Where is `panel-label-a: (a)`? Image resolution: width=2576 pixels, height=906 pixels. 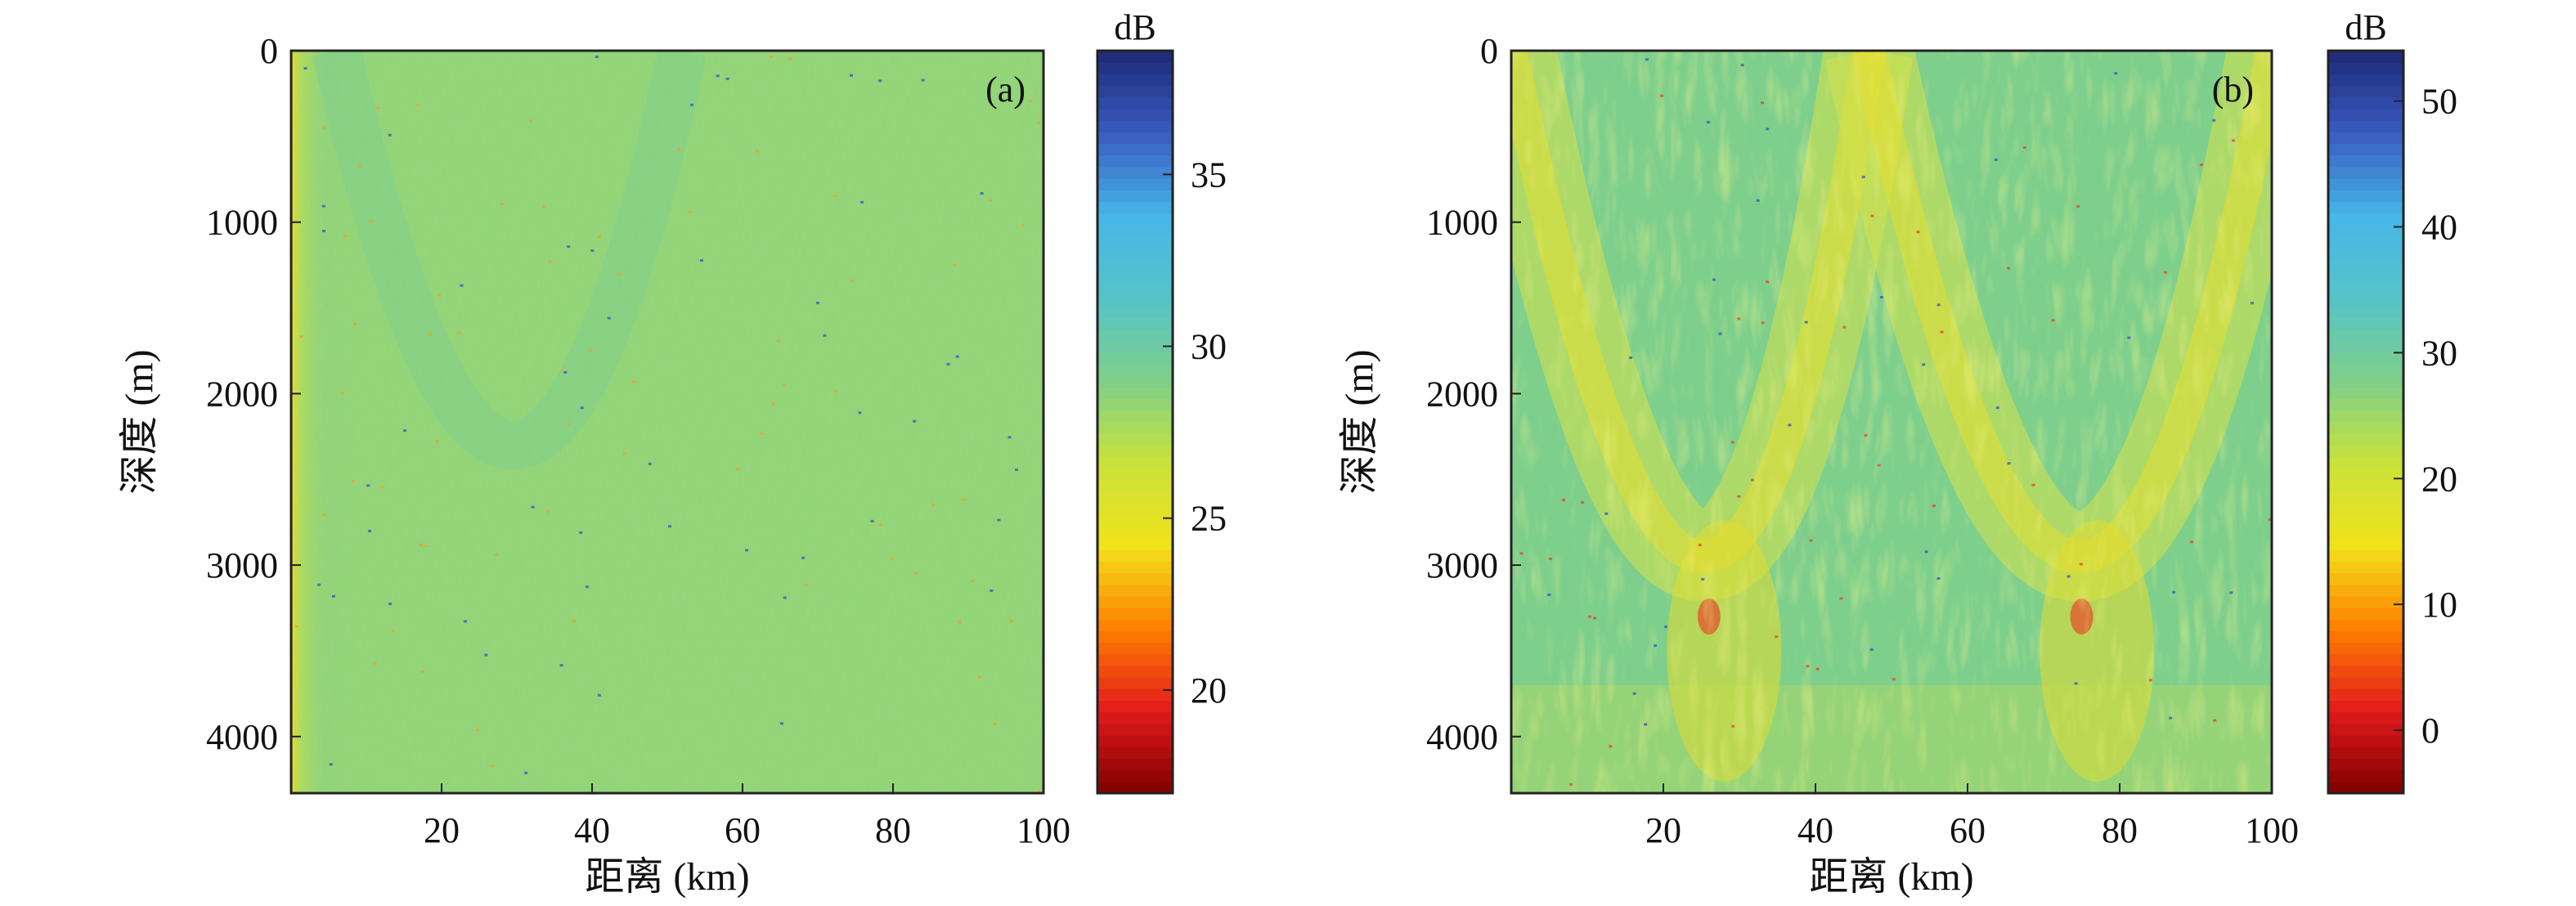 panel-label-a: (a) is located at coordinates (1005, 90).